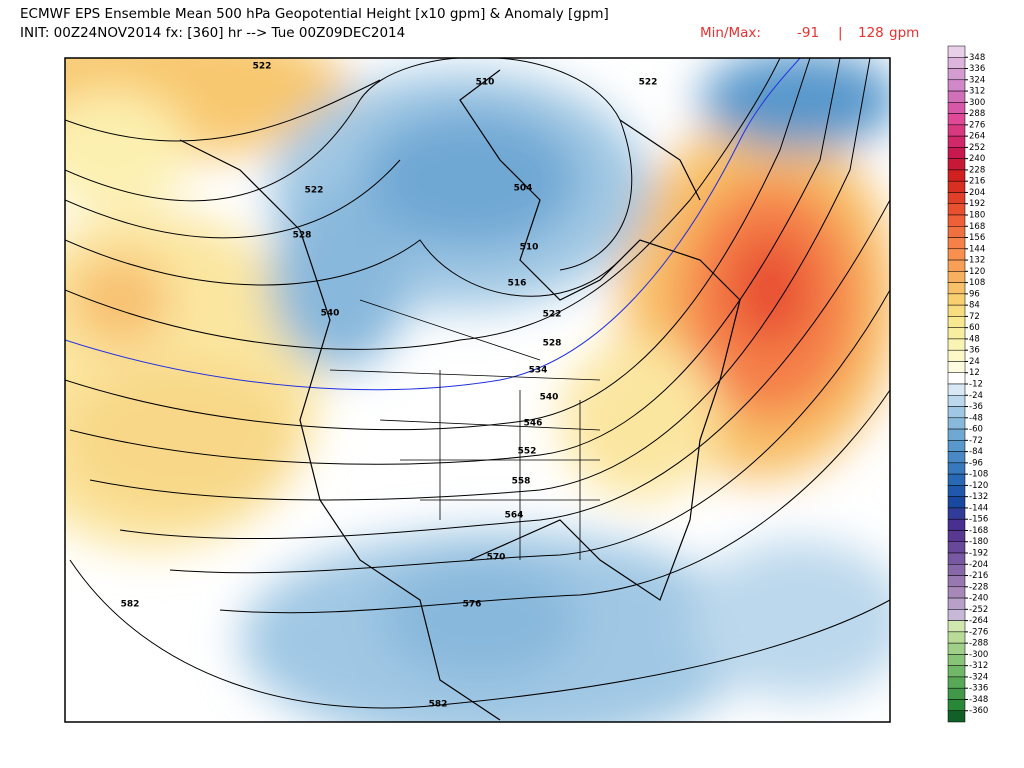 The height and width of the screenshot is (768, 1024). Describe the element at coordinates (978, 677) in the screenshot. I see `colorbar-label: -324` at that location.